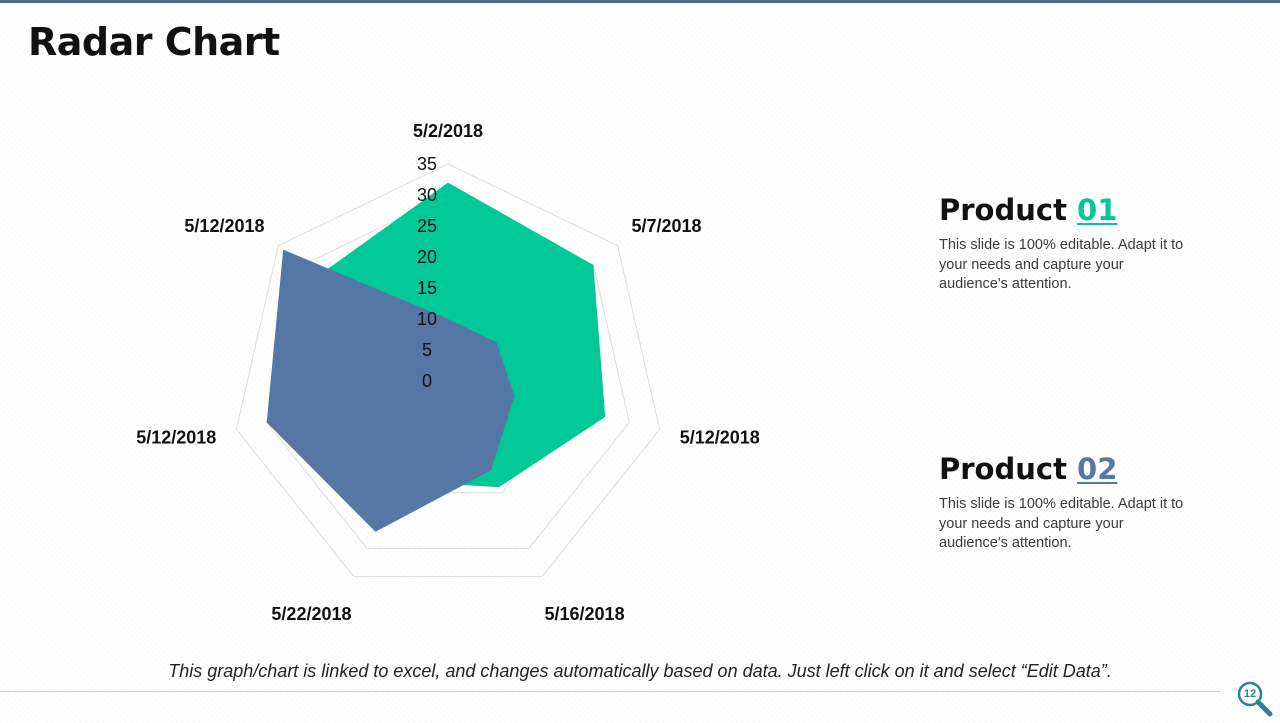 The width and height of the screenshot is (1280, 723). Describe the element at coordinates (1097, 210) in the screenshot. I see `product-01-number: 01` at that location.